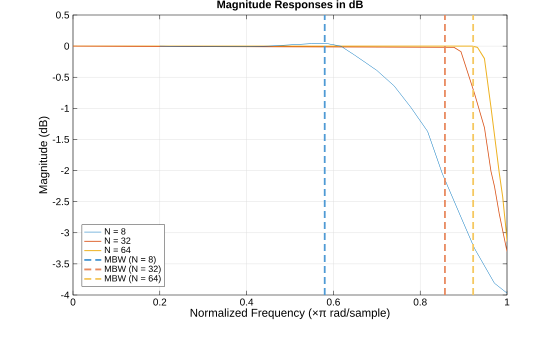 The image size is (560, 337). What do you see at coordinates (333, 302) in the screenshot?
I see `x-tick-label: 0.6` at bounding box center [333, 302].